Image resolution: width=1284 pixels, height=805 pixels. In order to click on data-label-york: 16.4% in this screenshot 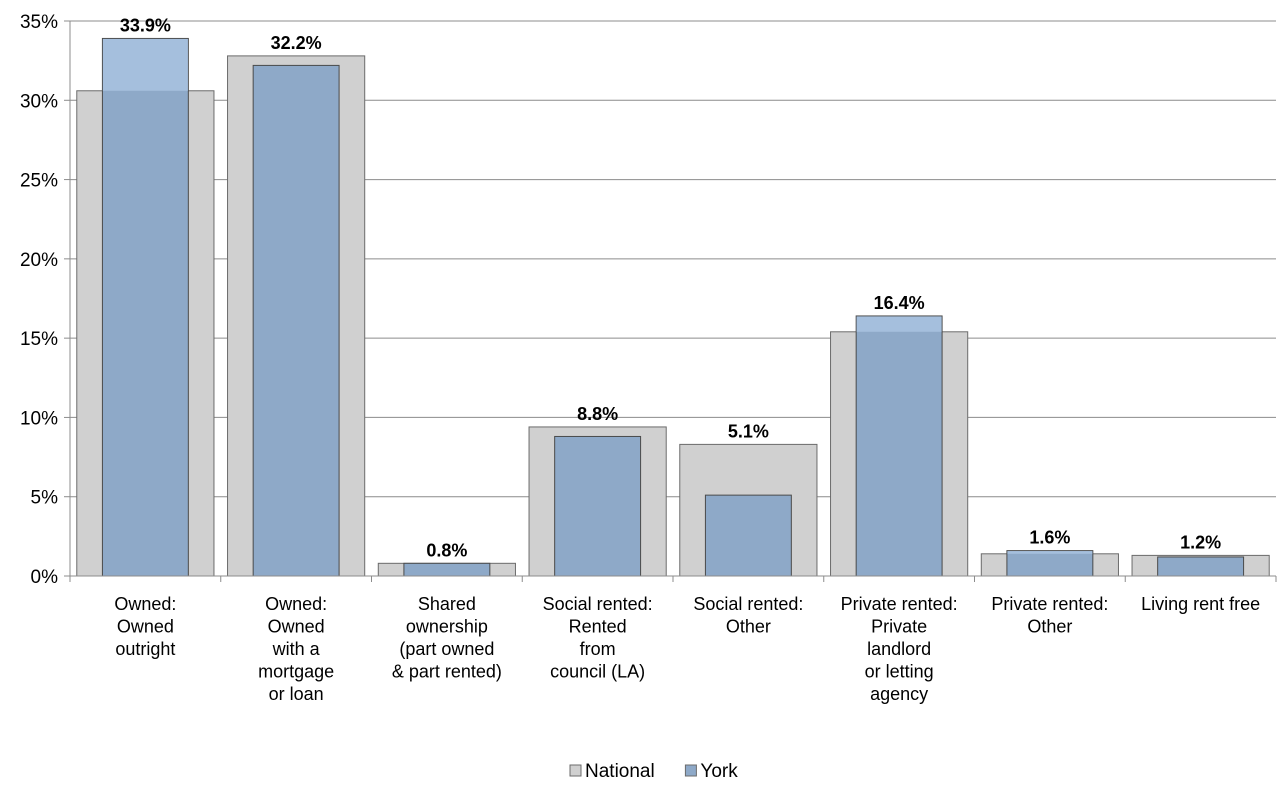, I will do `click(899, 303)`.